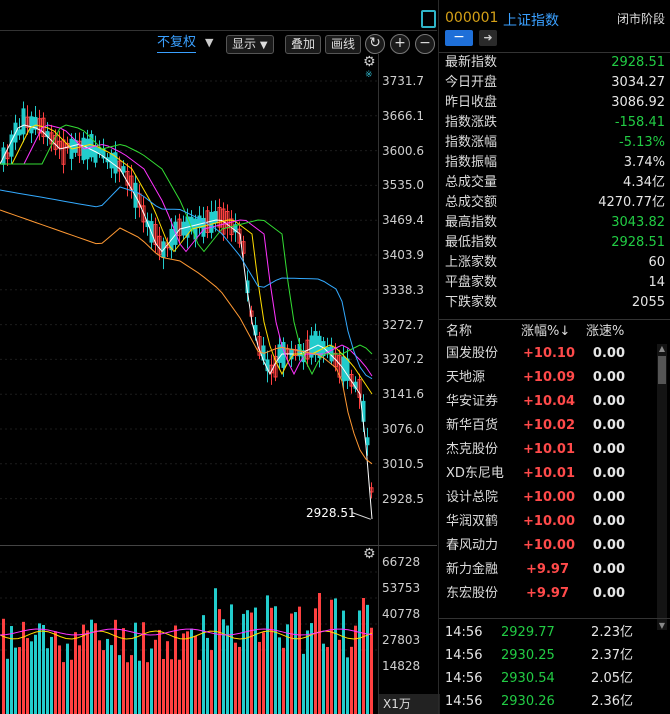  I want to click on stat-label: 最低指数, so click(471, 242).